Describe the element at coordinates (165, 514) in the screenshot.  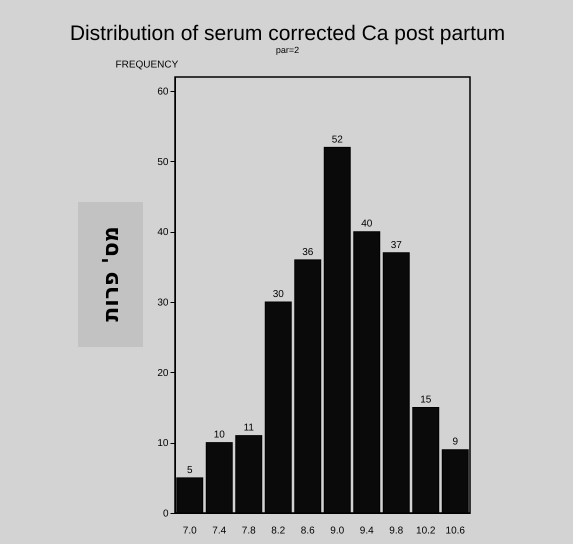
I see `y-tick-label: 0` at that location.